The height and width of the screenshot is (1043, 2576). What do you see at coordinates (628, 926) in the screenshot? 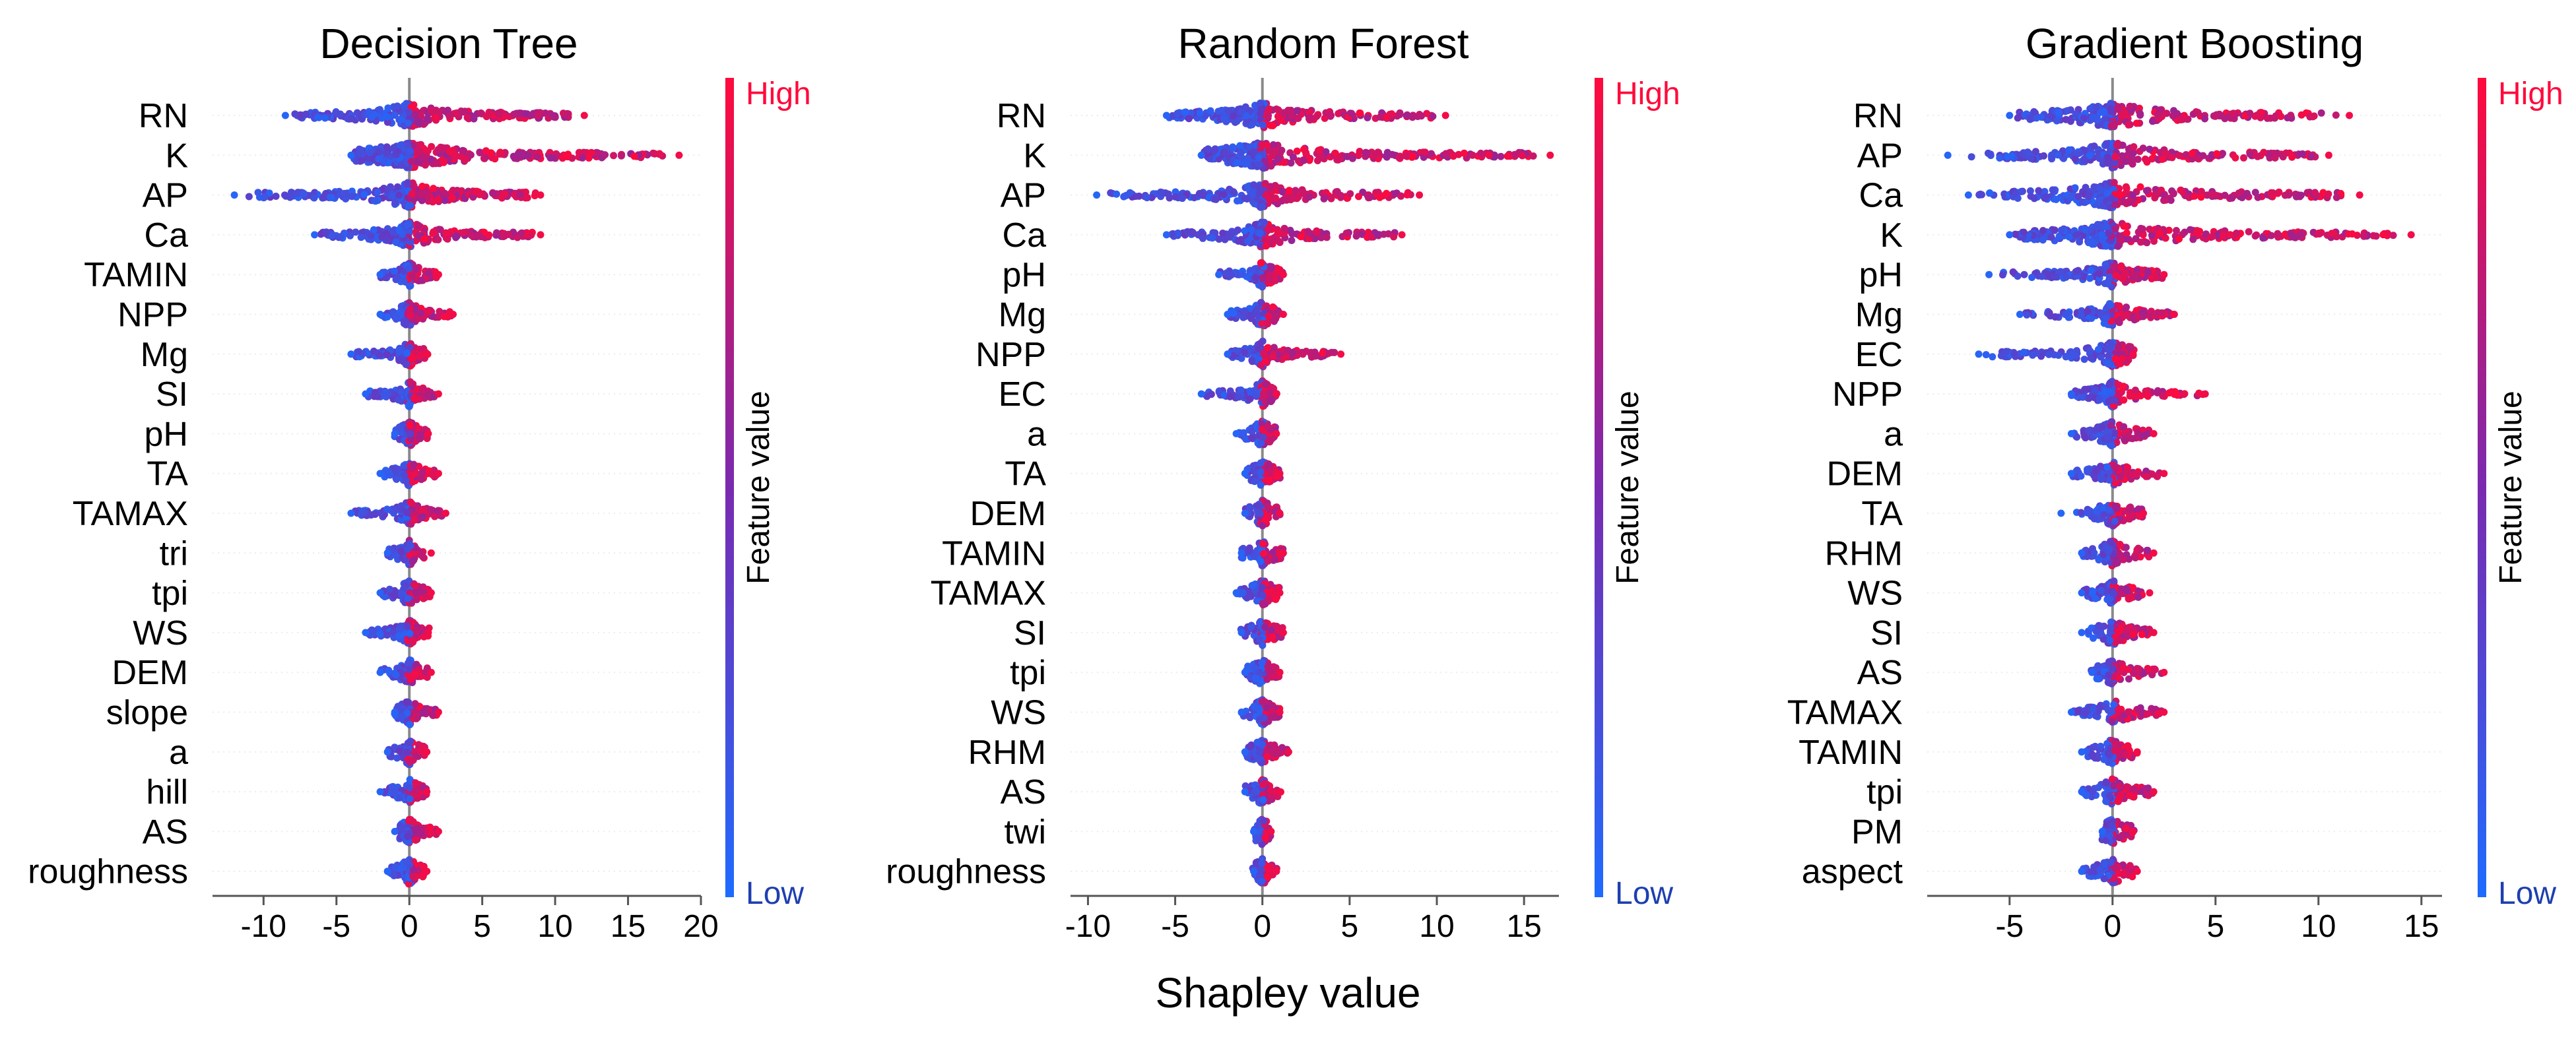
I see `x-tick-label: 15` at bounding box center [628, 926].